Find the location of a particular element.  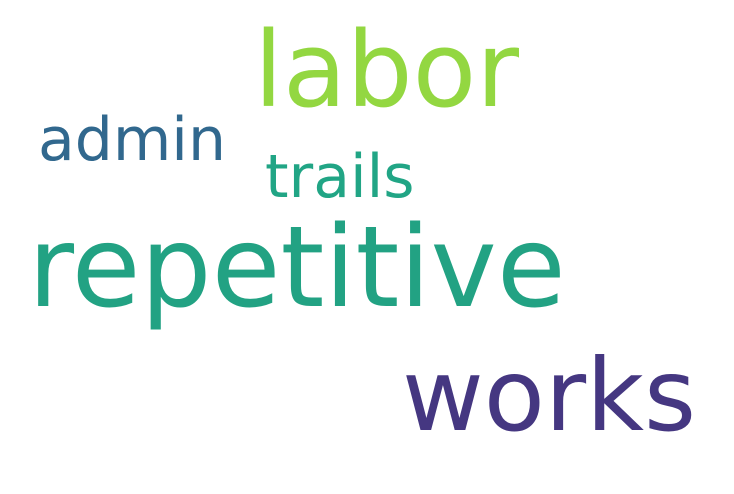

word-trails: trails is located at coordinates (340, 177).